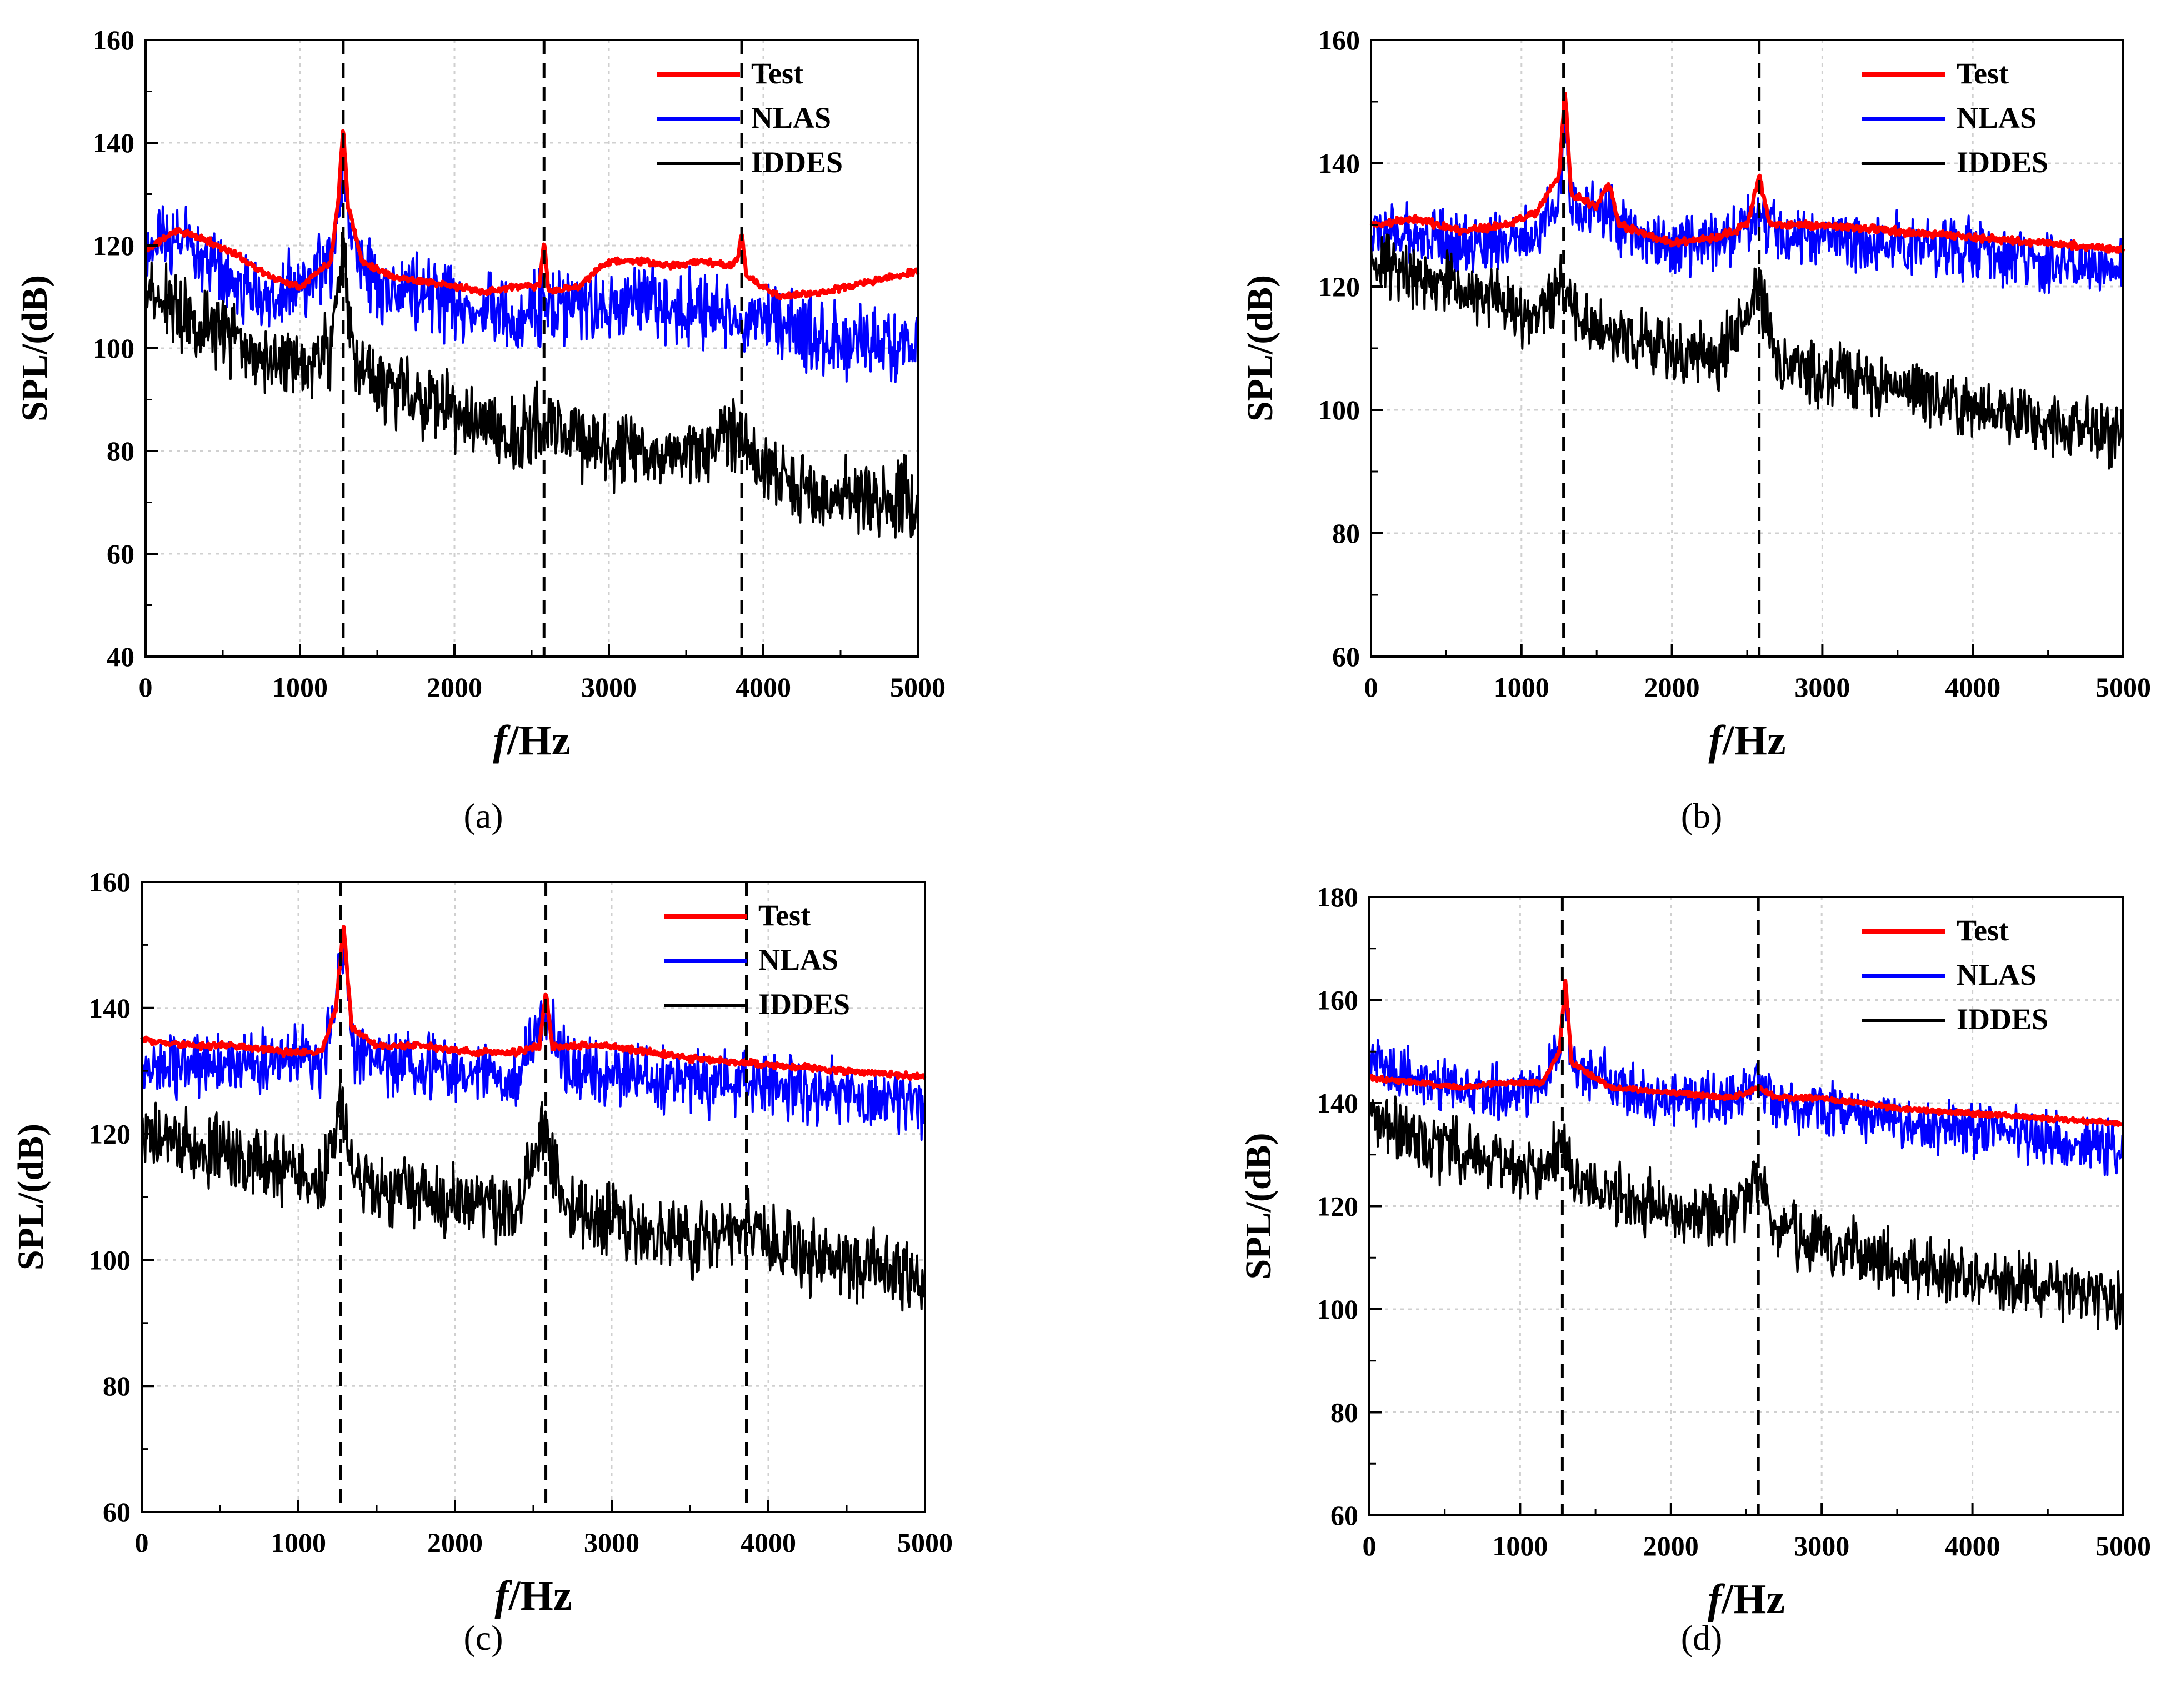  Describe the element at coordinates (120, 656) in the screenshot. I see `y-tick-label: 40` at that location.